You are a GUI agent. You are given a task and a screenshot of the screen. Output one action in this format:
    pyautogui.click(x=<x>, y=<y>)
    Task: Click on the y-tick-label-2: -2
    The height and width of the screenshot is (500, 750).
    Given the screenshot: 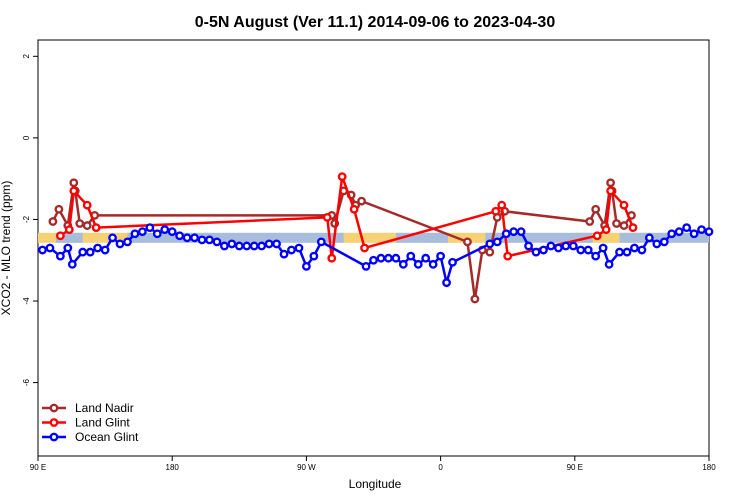 What is the action you would take?
    pyautogui.click(x=26, y=219)
    